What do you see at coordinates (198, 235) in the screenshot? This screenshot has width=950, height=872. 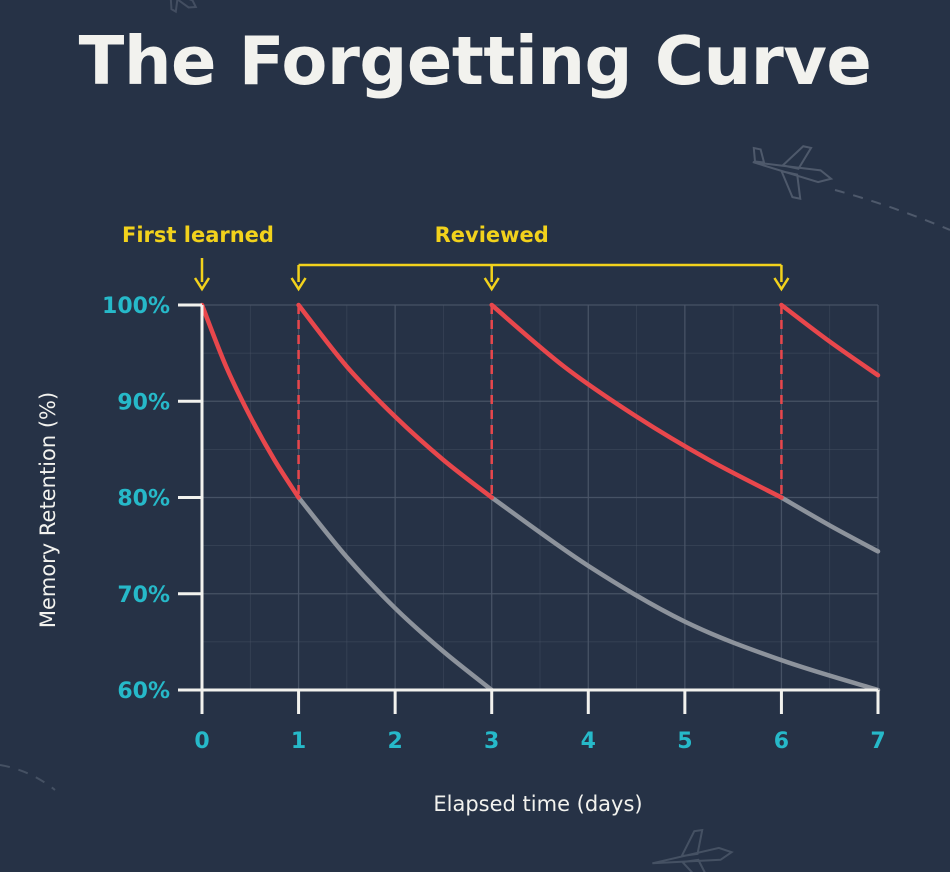 I see `first-learned-label: First learned` at bounding box center [198, 235].